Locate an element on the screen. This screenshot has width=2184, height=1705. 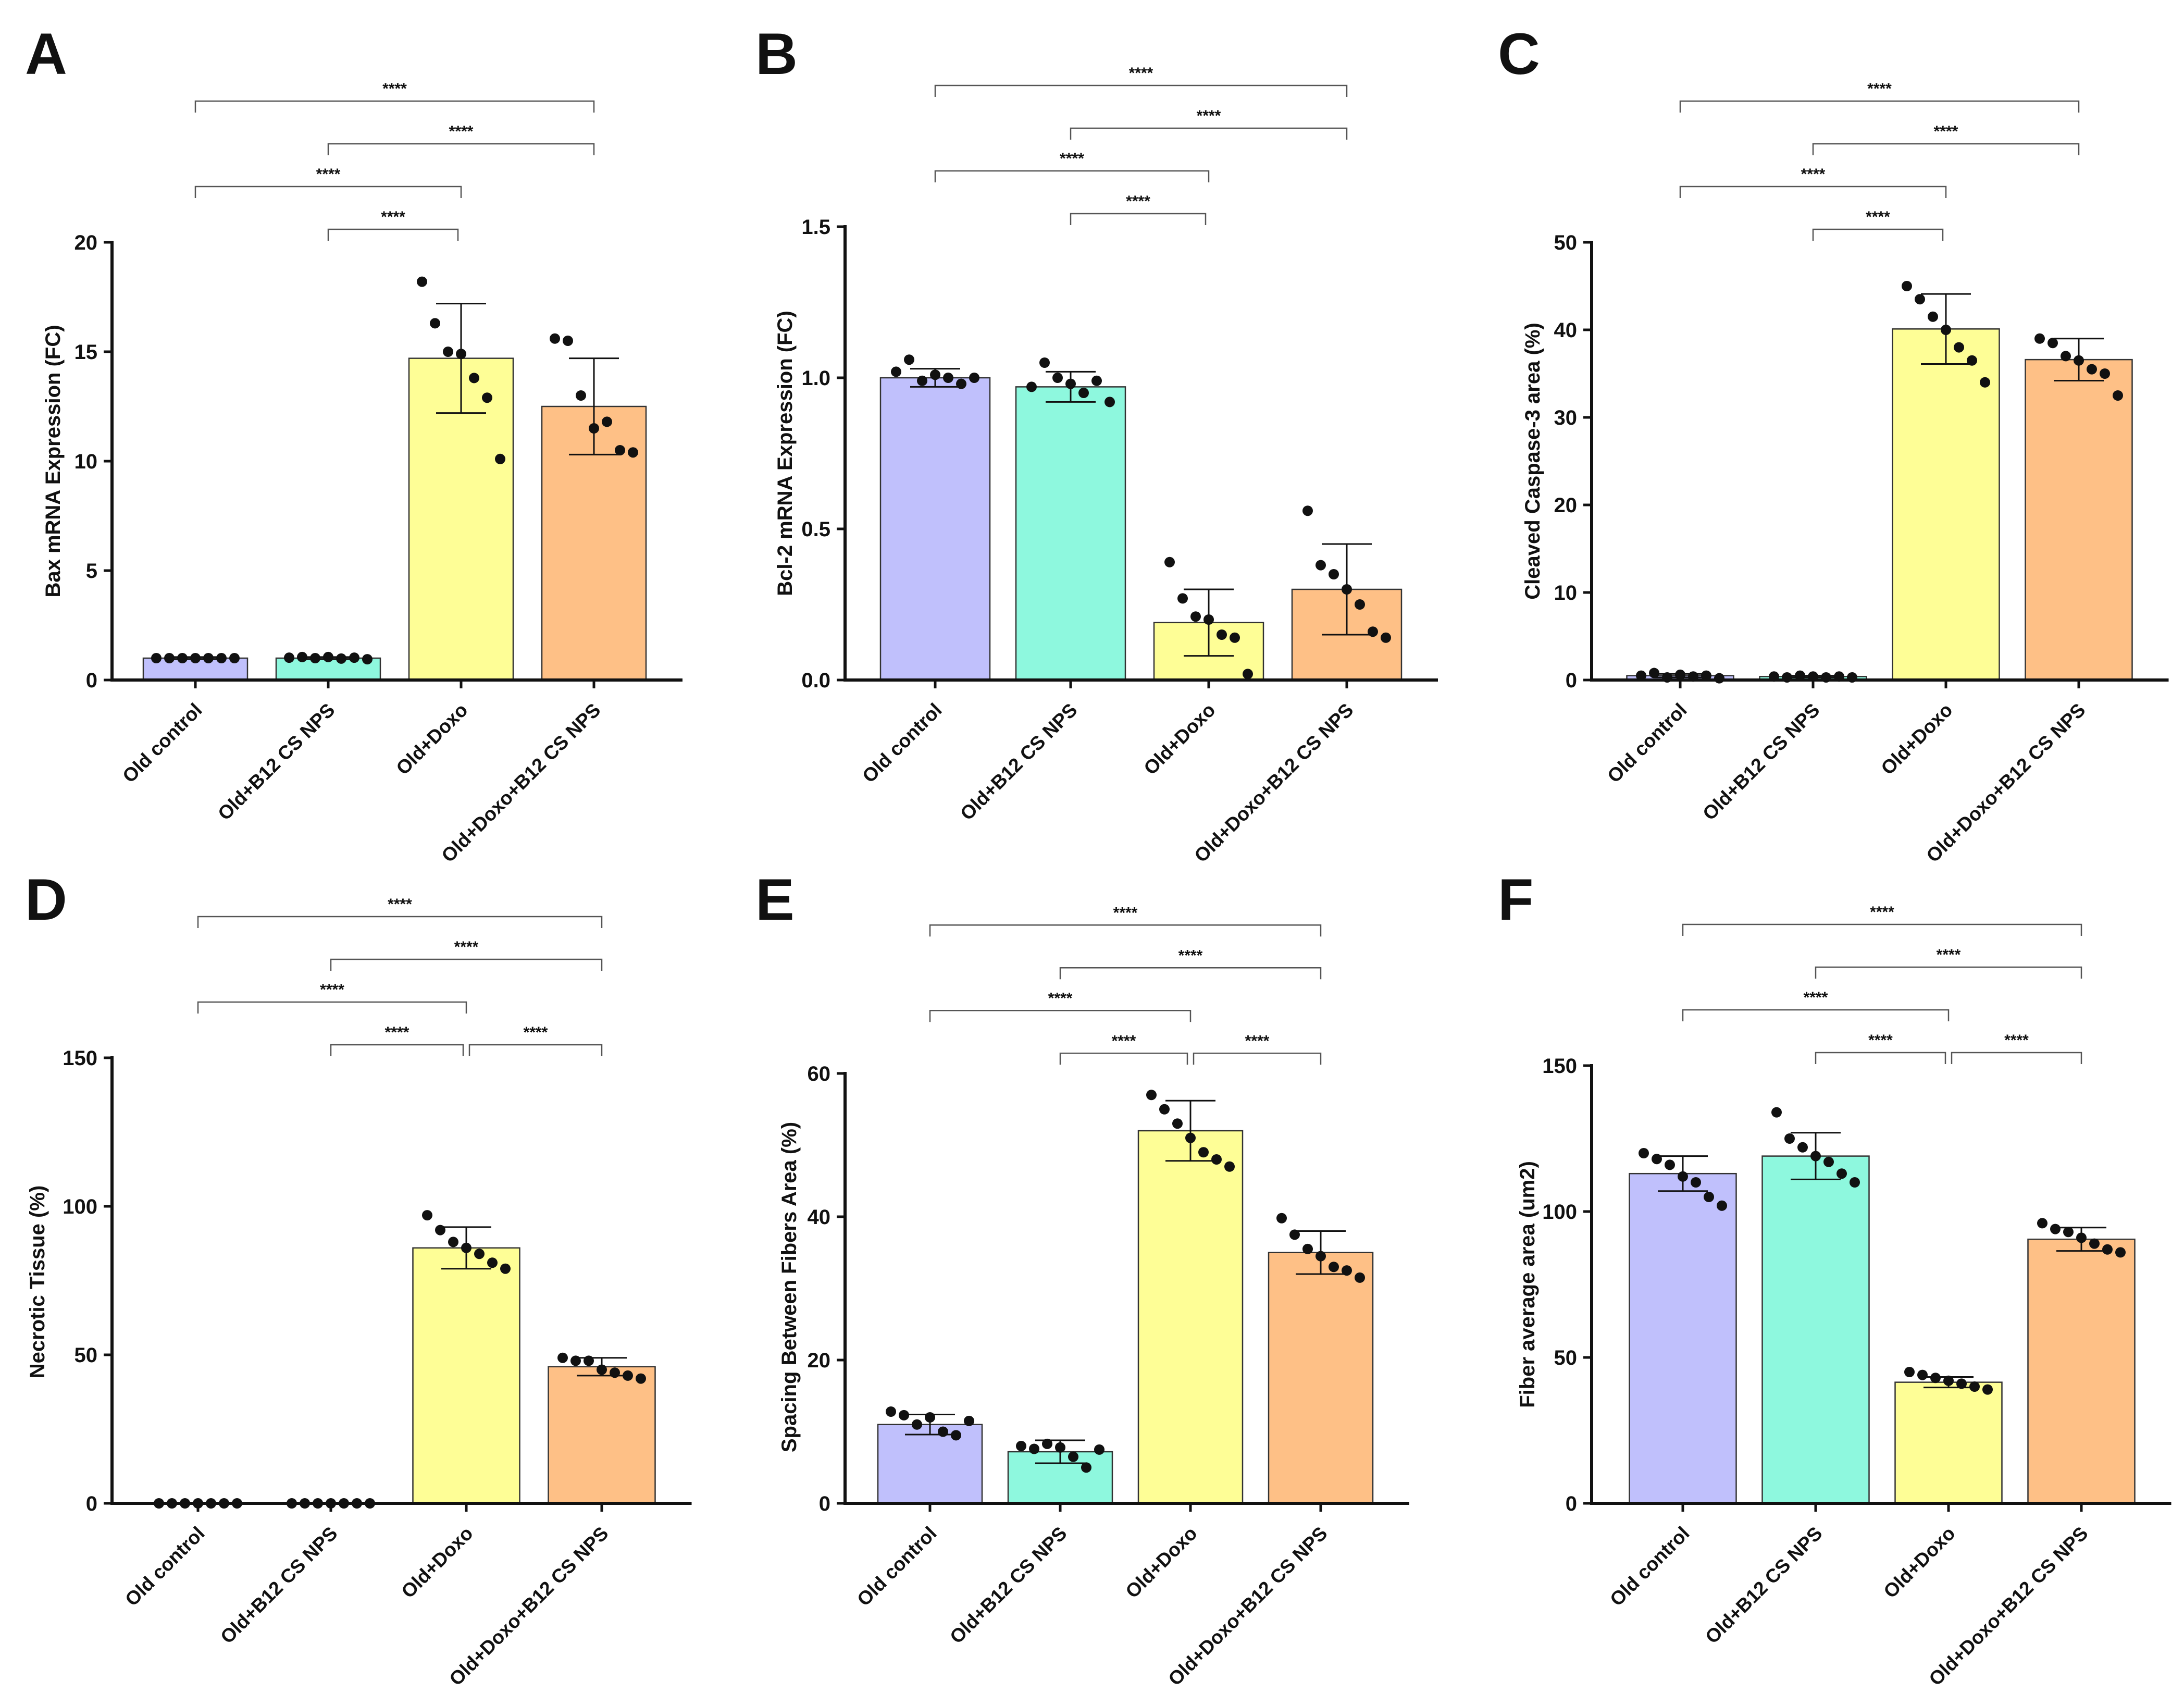
y-axis-title: Fiber average area (um2) is located at coordinates (1527, 1284).